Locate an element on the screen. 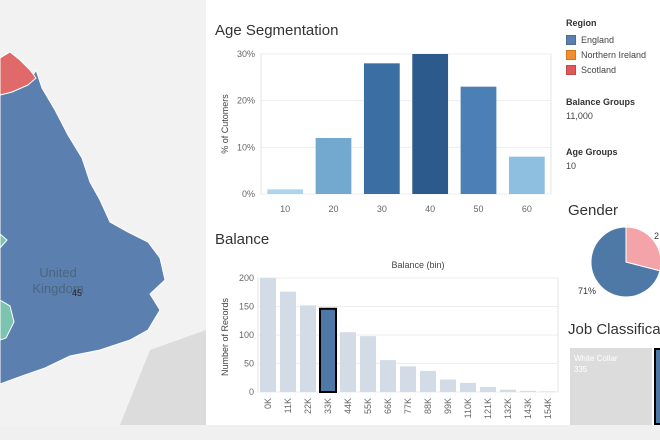 The image size is (660, 440). age-xtick: 30 is located at coordinates (382, 209).